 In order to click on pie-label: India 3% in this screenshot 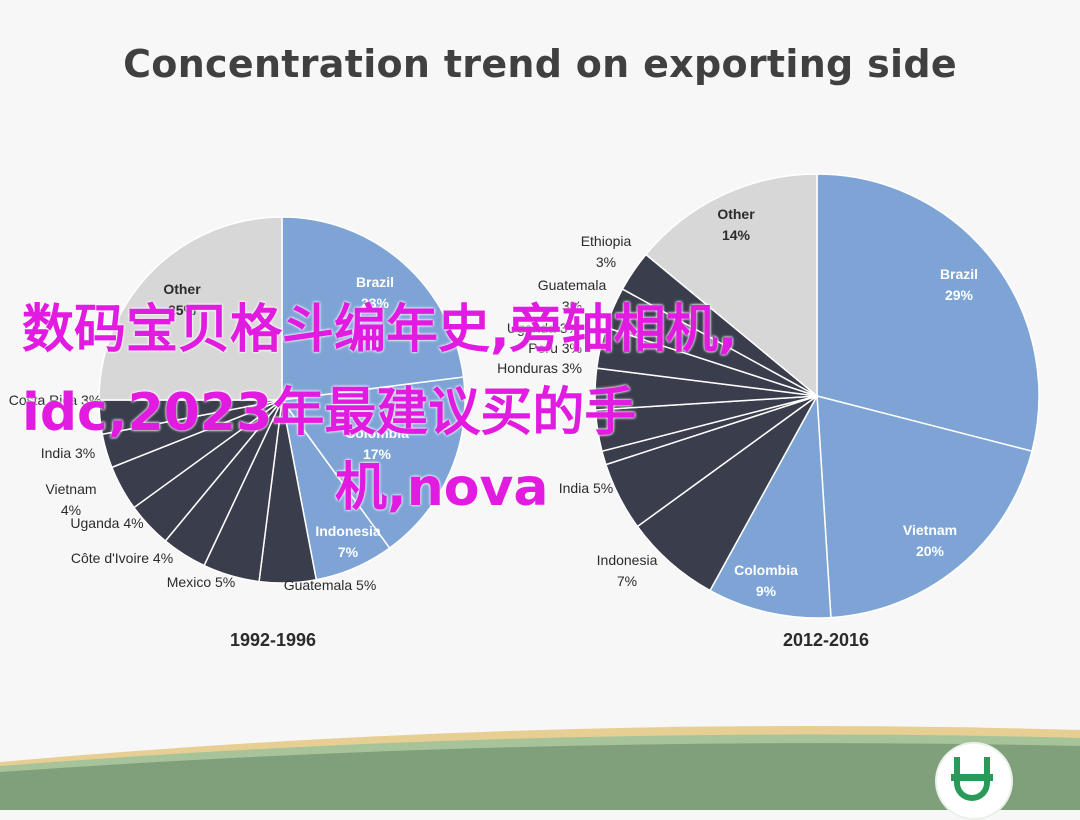, I will do `click(68, 453)`.